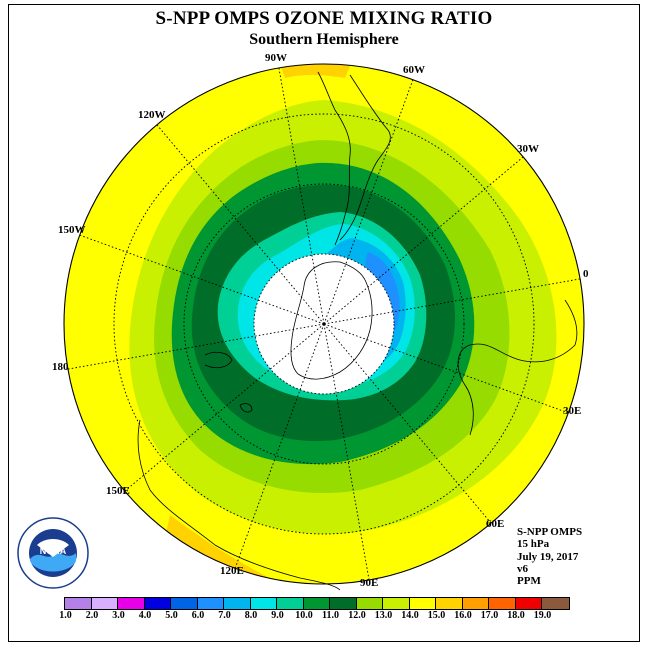 This screenshot has width=648, height=648. I want to click on noaa-logo: NOAA, so click(53, 553).